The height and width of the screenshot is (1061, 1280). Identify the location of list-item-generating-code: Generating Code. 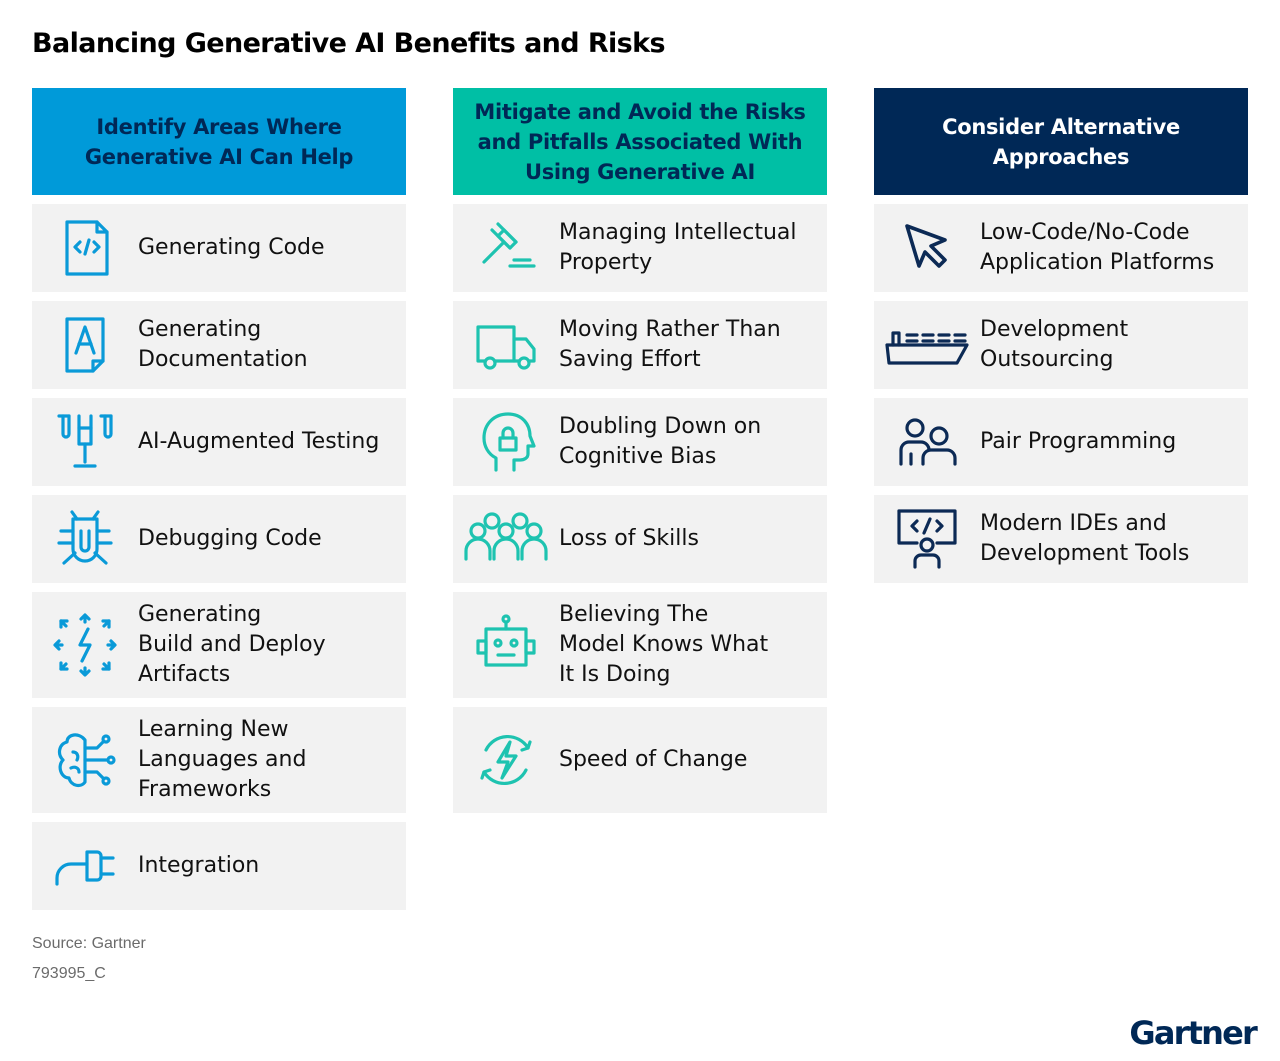
(219, 248).